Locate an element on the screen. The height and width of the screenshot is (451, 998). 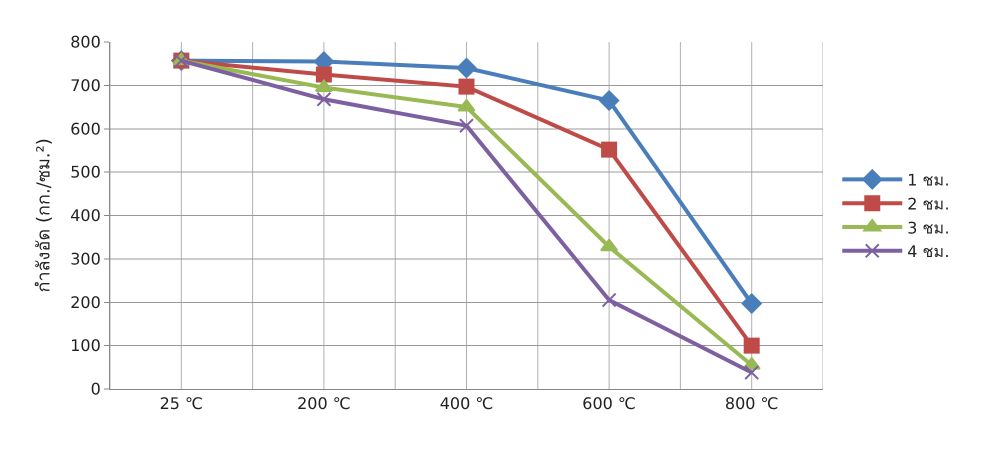
legend-label: 1 ชม. is located at coordinates (928, 180).